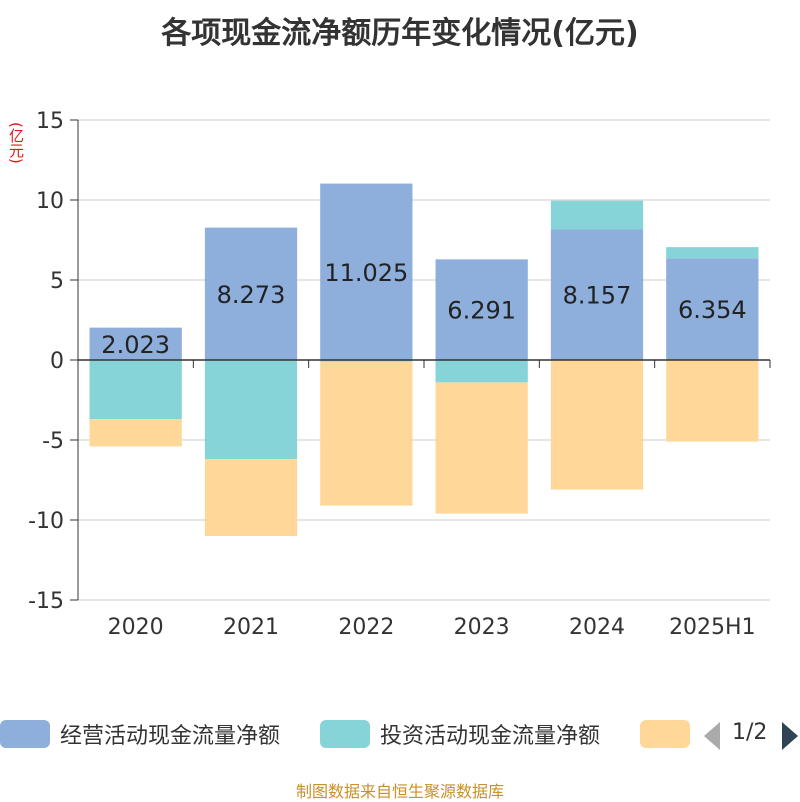 This screenshot has height=802, width=800. I want to click on legend-label-investing: 投资活动现金流量净额, so click(490, 736).